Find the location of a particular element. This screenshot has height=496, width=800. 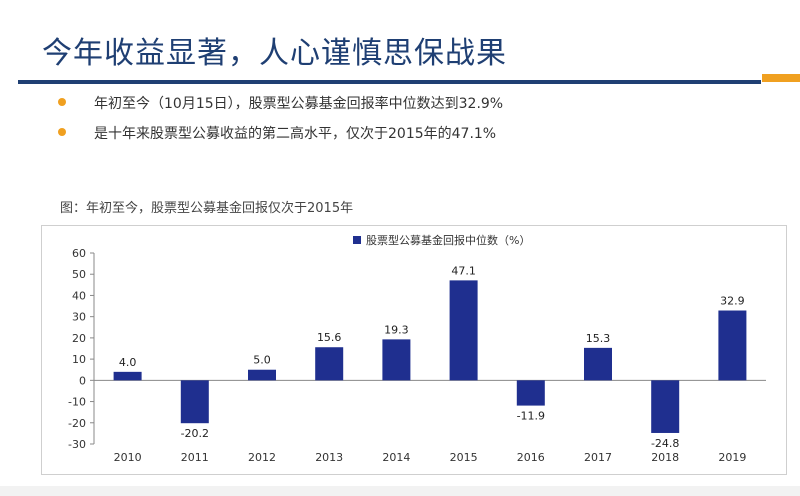

y-tick-label: -20 is located at coordinates (77, 423).